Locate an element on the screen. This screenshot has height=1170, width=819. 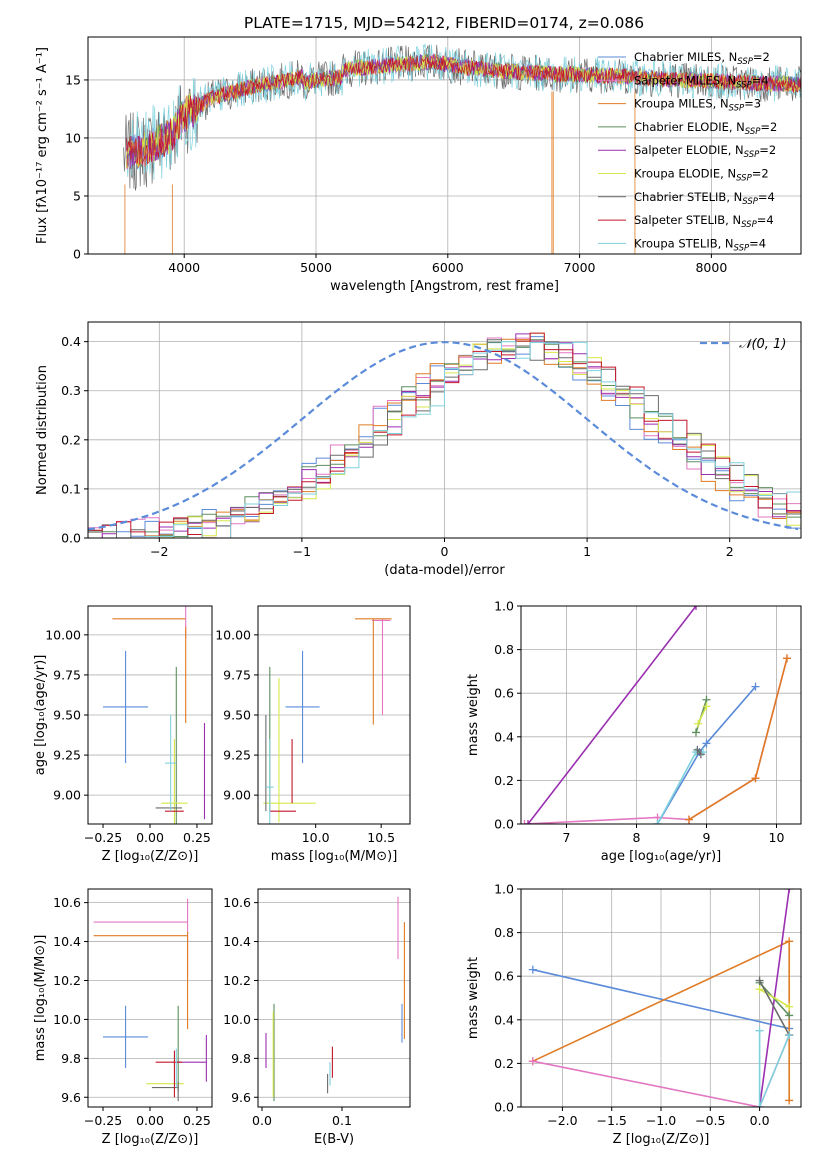
x-tick-label: 7 is located at coordinates (567, 837).